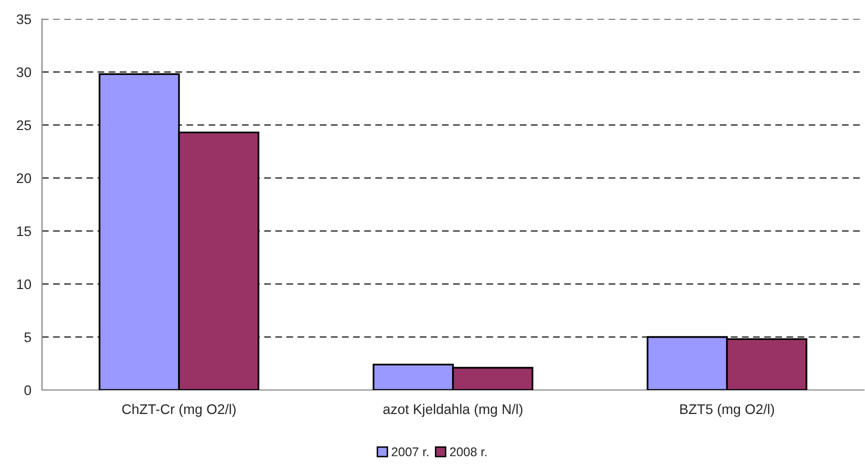  What do you see at coordinates (452, 410) in the screenshot?
I see `x-tick-label: azot Kjeldahla (mg N/l)` at bounding box center [452, 410].